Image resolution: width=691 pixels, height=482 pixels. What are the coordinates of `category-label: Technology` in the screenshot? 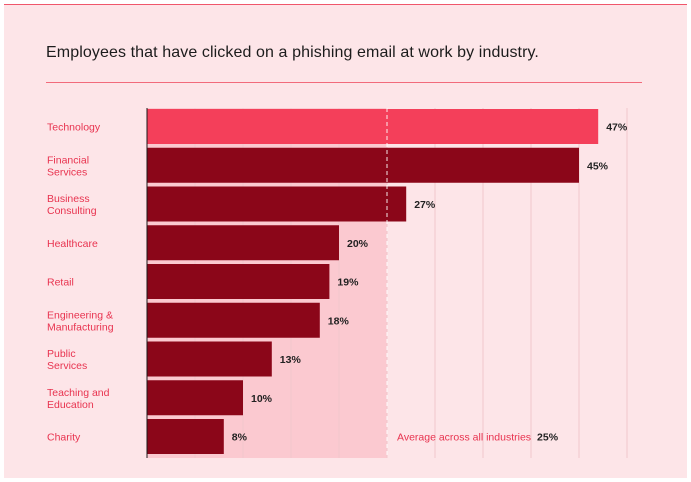 It's located at (74, 128).